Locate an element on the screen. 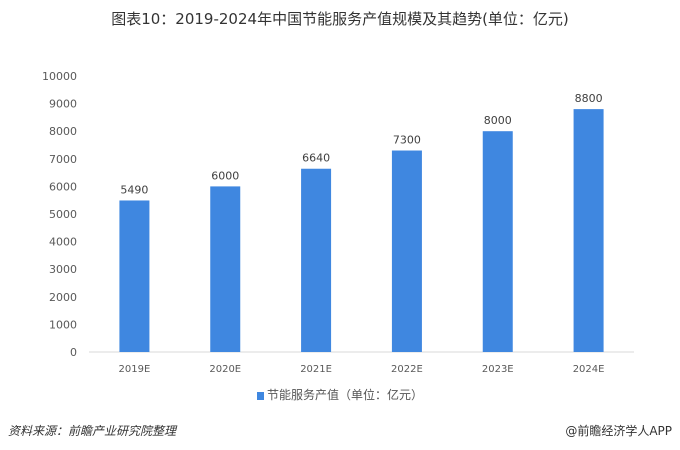  legend-swatch is located at coordinates (260, 395).